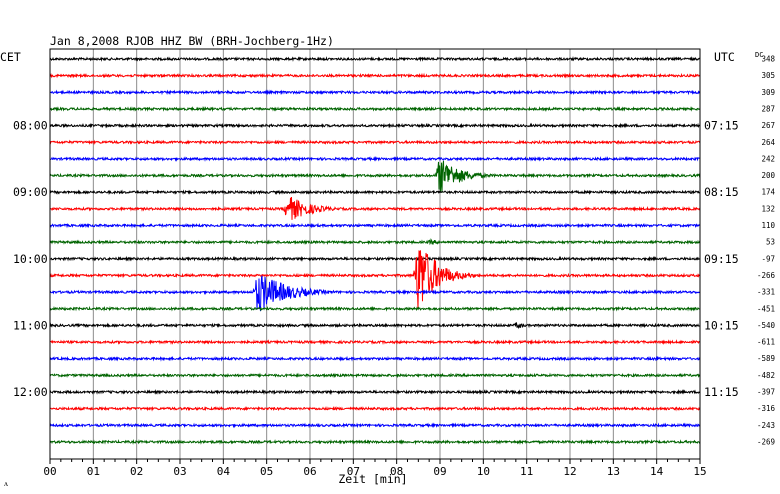 Image resolution: width=780 pixels, height=494 pixels. I want to click on x-tick-label-04: 04, so click(224, 471).